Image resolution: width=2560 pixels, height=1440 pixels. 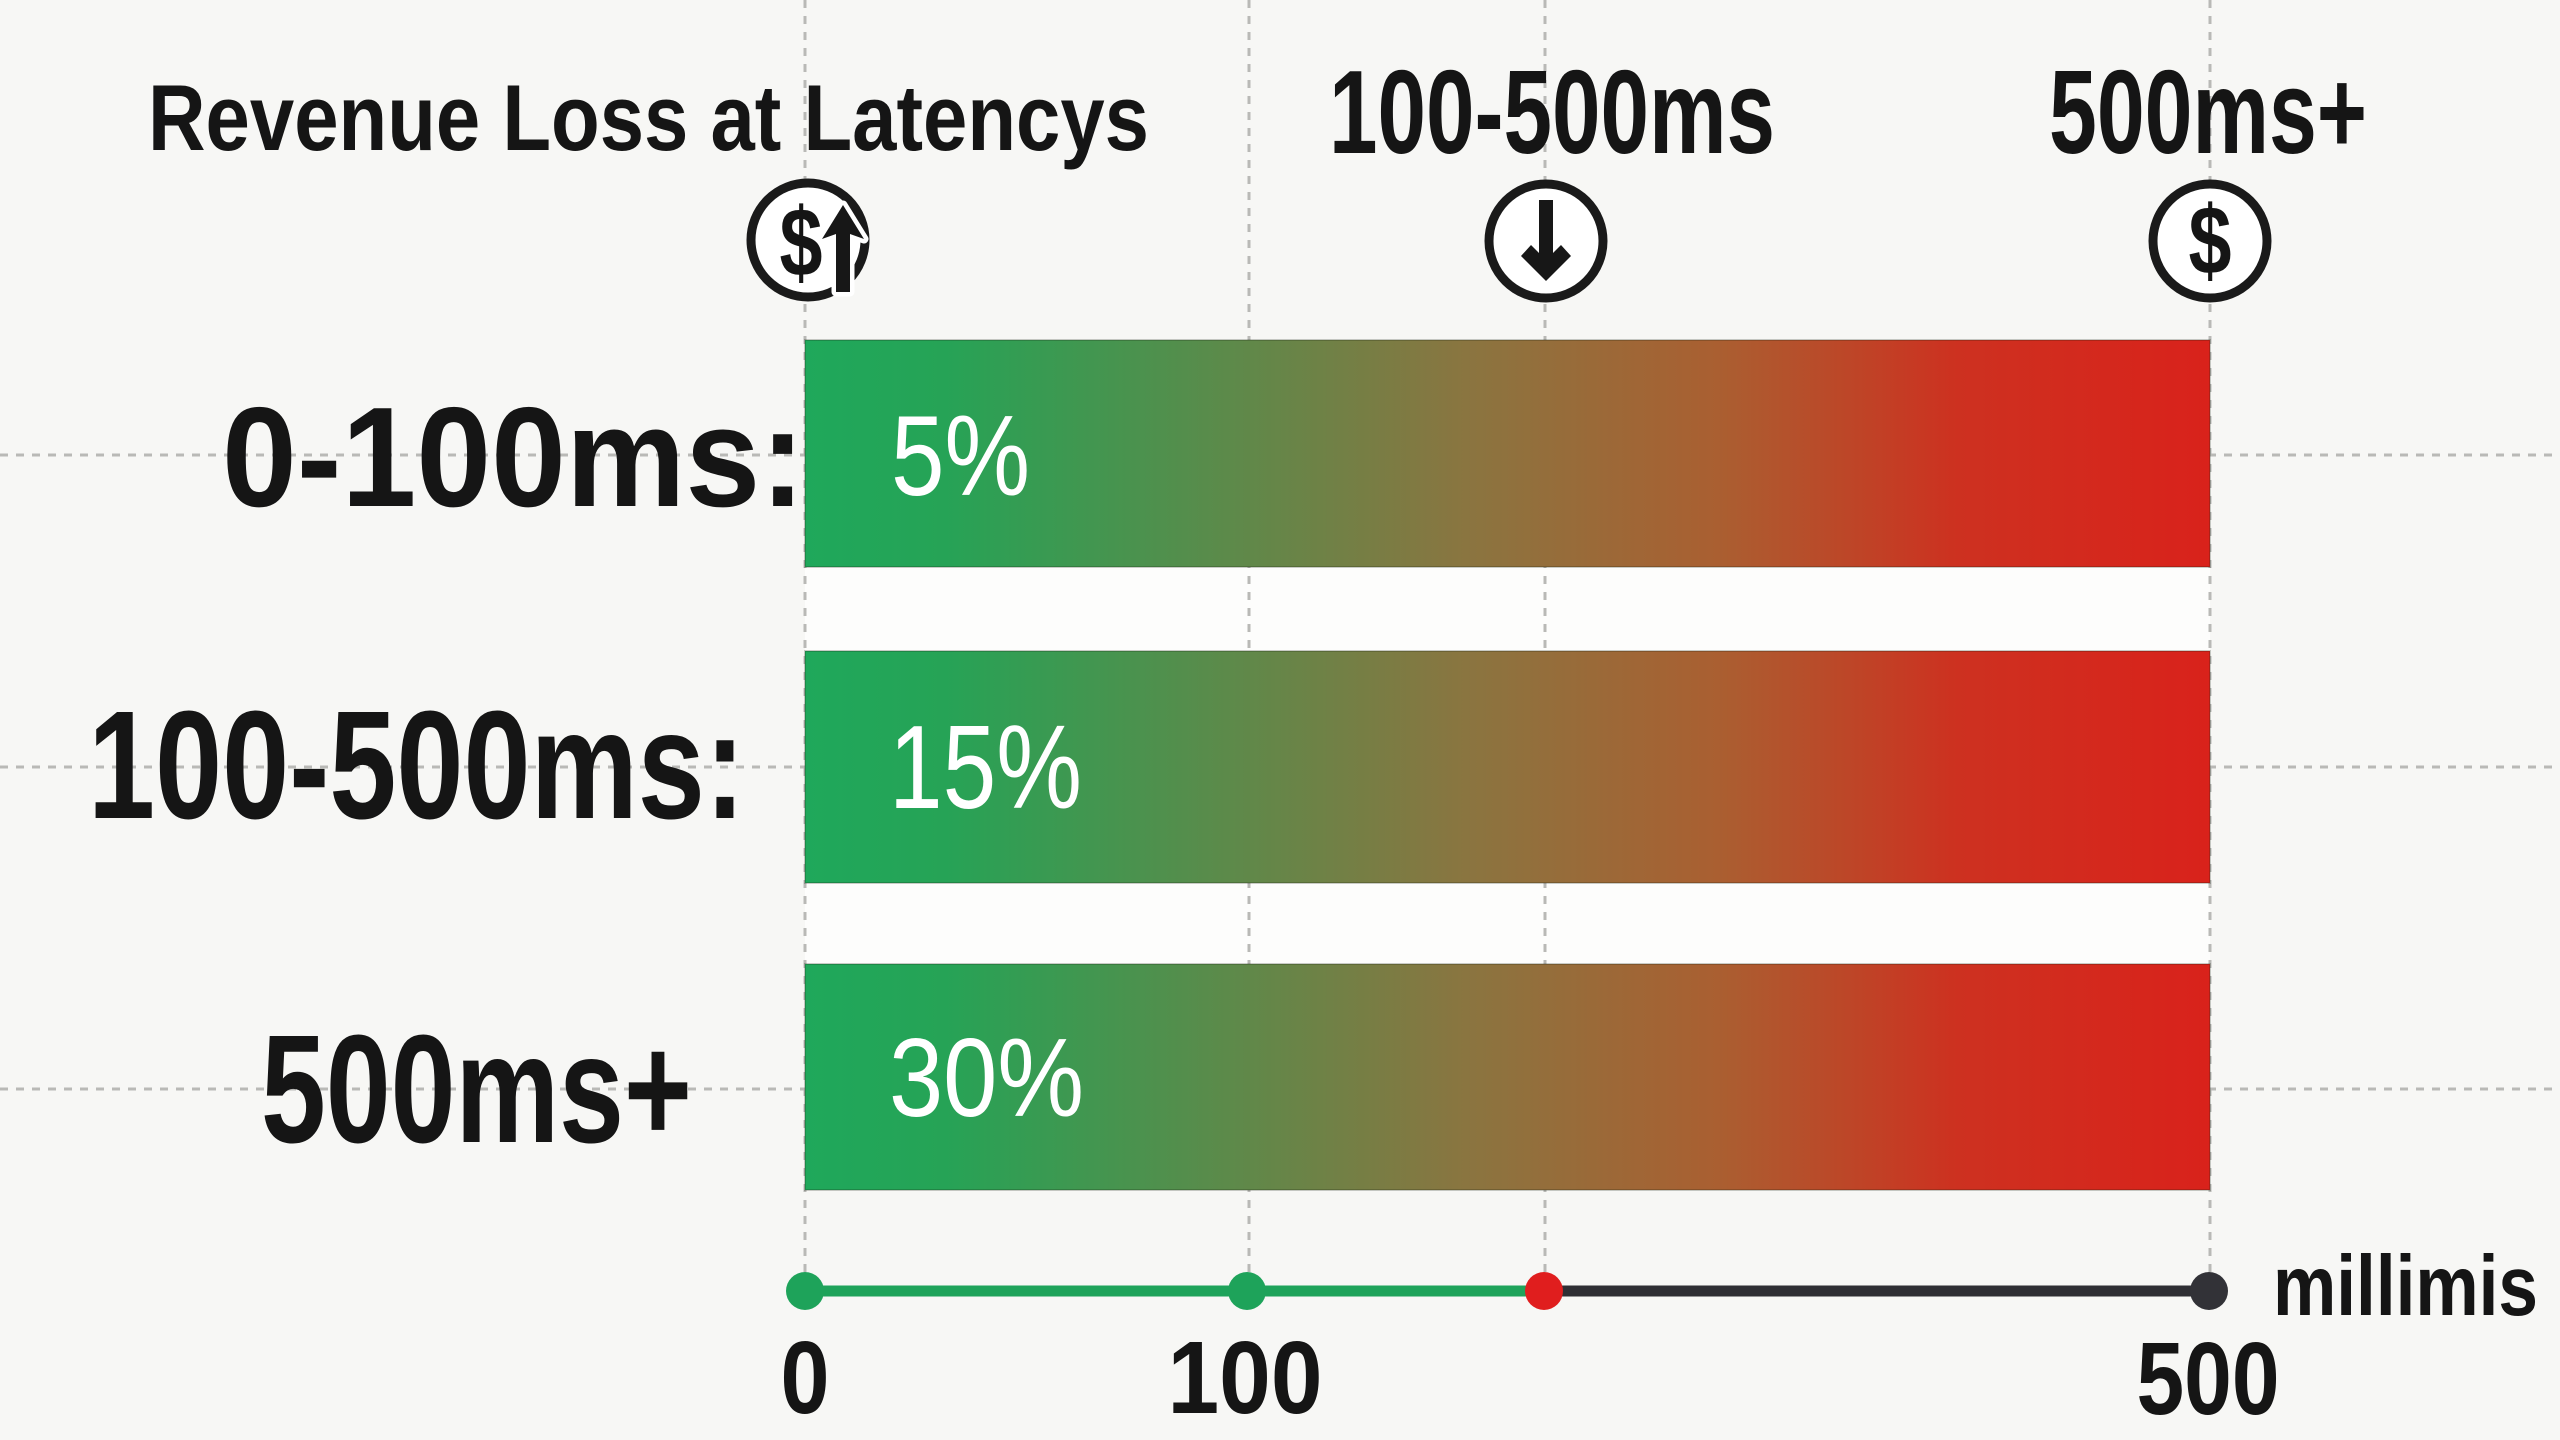 What do you see at coordinates (2208, 1378) in the screenshot?
I see `svg-text: 500` at bounding box center [2208, 1378].